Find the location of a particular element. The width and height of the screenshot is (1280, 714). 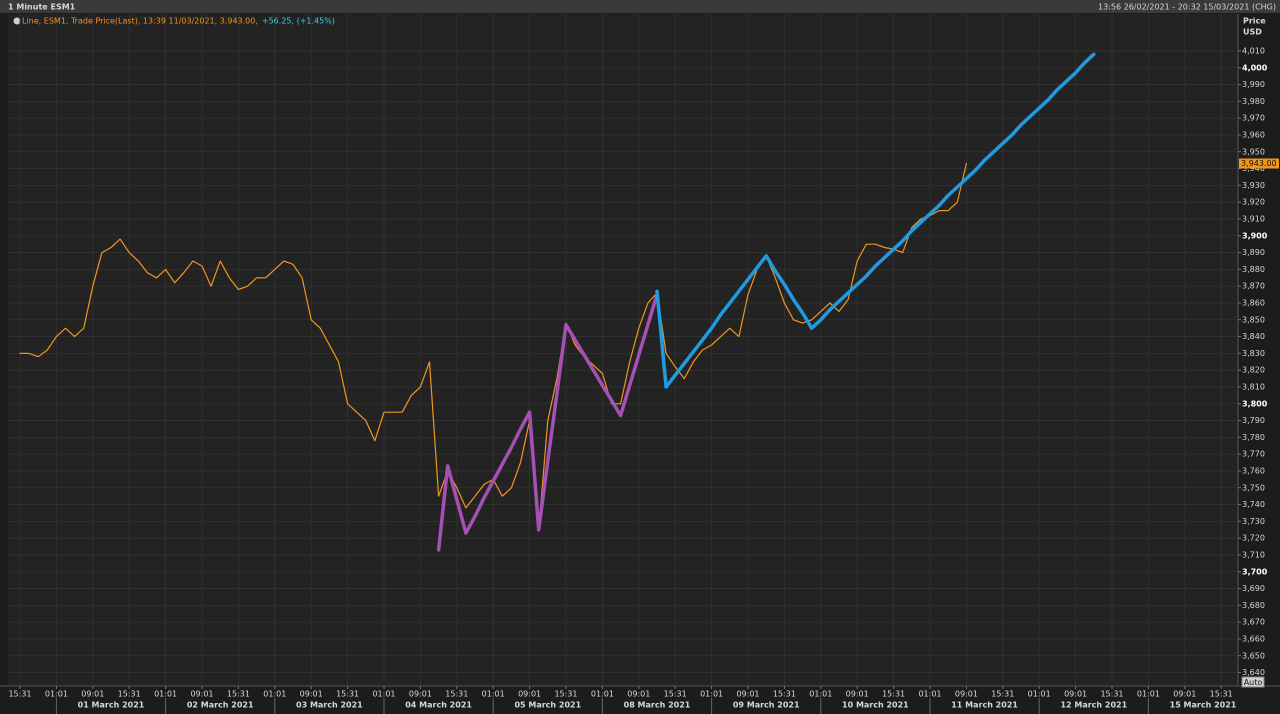

last-value-tag is located at coordinates (1259, 163).